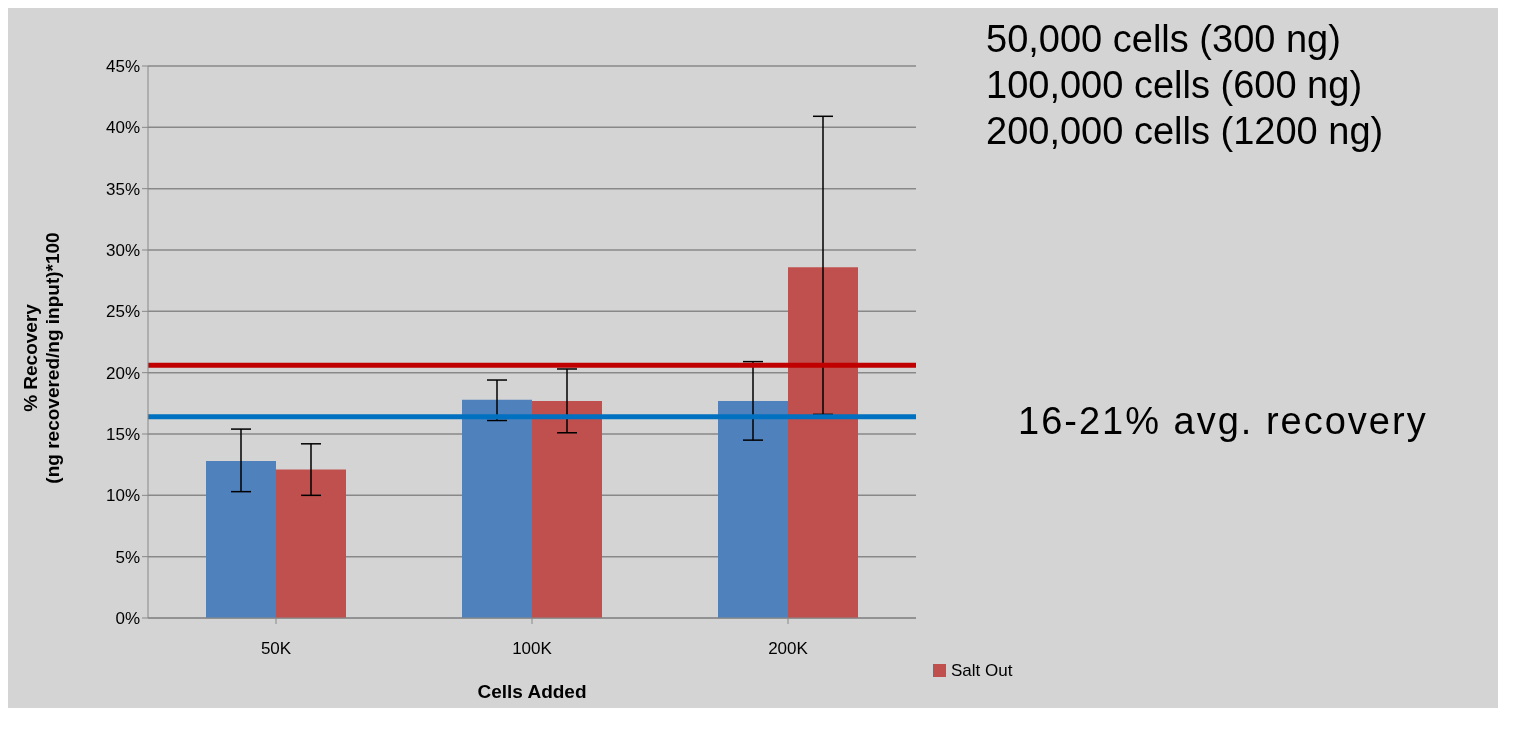 This screenshot has height=733, width=1524. I want to click on y-tick-label: 20%, so click(122, 373).